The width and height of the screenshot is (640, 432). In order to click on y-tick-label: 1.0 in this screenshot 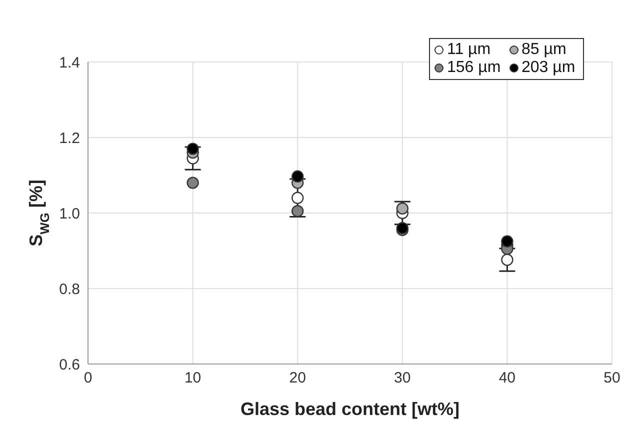, I will do `click(69, 213)`.